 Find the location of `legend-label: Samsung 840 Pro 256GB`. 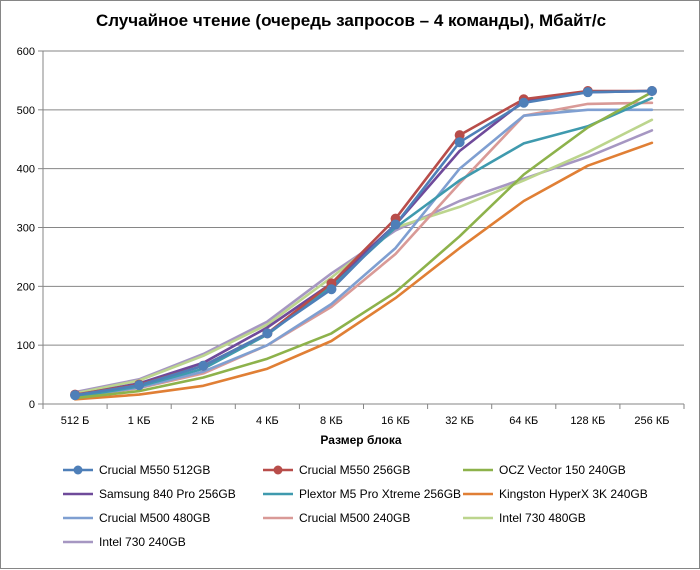

legend-label: Samsung 840 Pro 256GB is located at coordinates (167, 494).